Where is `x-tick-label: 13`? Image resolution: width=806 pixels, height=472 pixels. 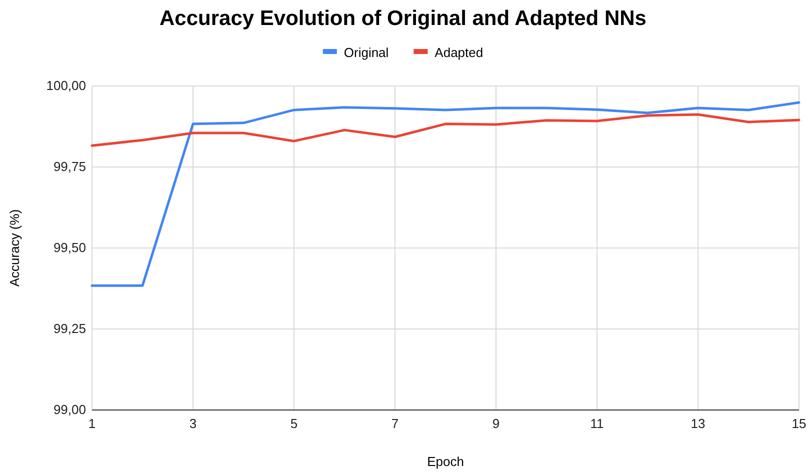 x-tick-label: 13 is located at coordinates (698, 424).